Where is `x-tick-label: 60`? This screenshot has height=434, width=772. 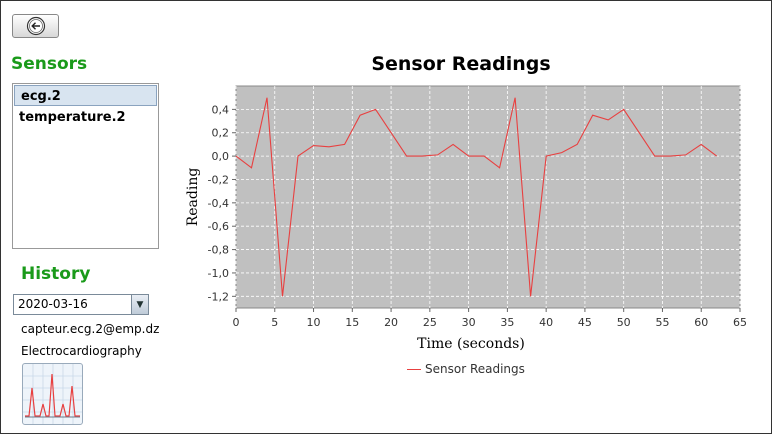 x-tick-label: 60 is located at coordinates (701, 322).